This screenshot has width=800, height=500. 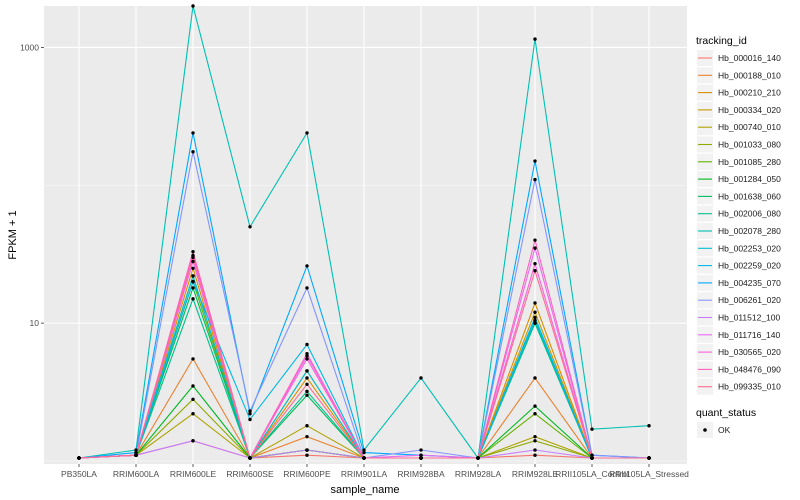 I want to click on x-tick-label: RRIM600PE, so click(x=307, y=474).